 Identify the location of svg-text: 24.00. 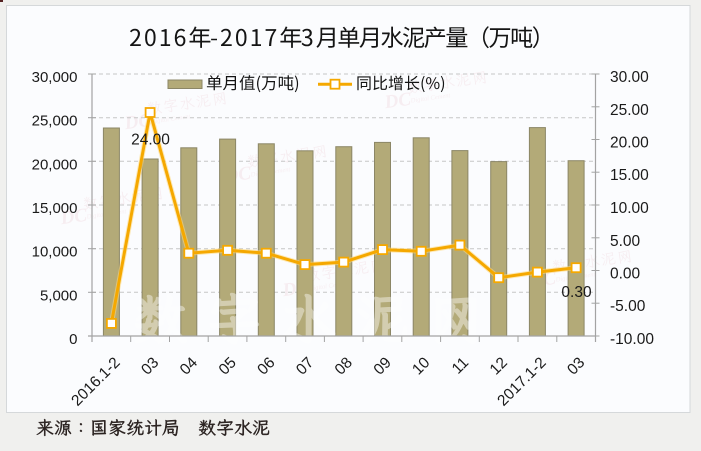
(150, 140).